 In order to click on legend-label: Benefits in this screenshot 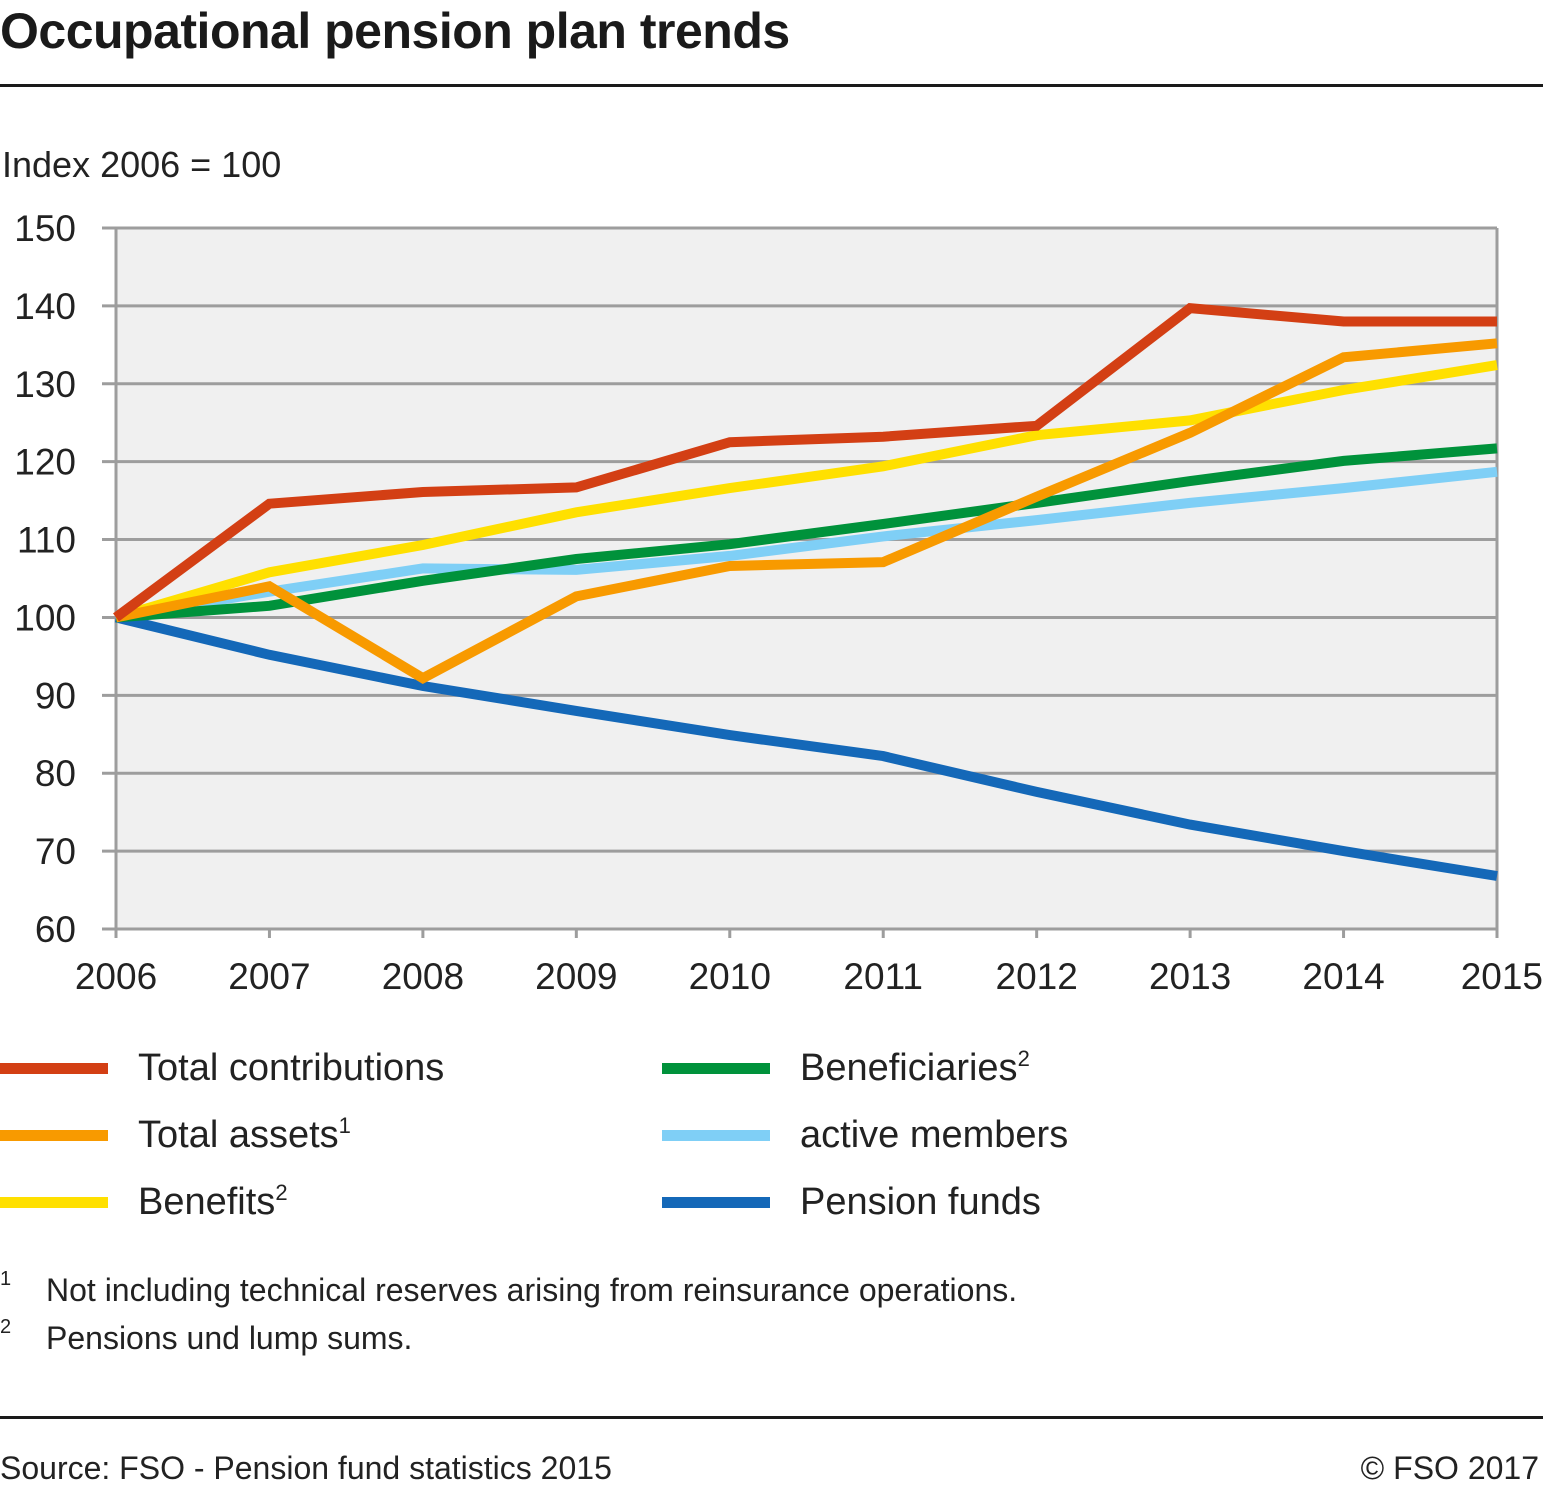, I will do `click(207, 1201)`.